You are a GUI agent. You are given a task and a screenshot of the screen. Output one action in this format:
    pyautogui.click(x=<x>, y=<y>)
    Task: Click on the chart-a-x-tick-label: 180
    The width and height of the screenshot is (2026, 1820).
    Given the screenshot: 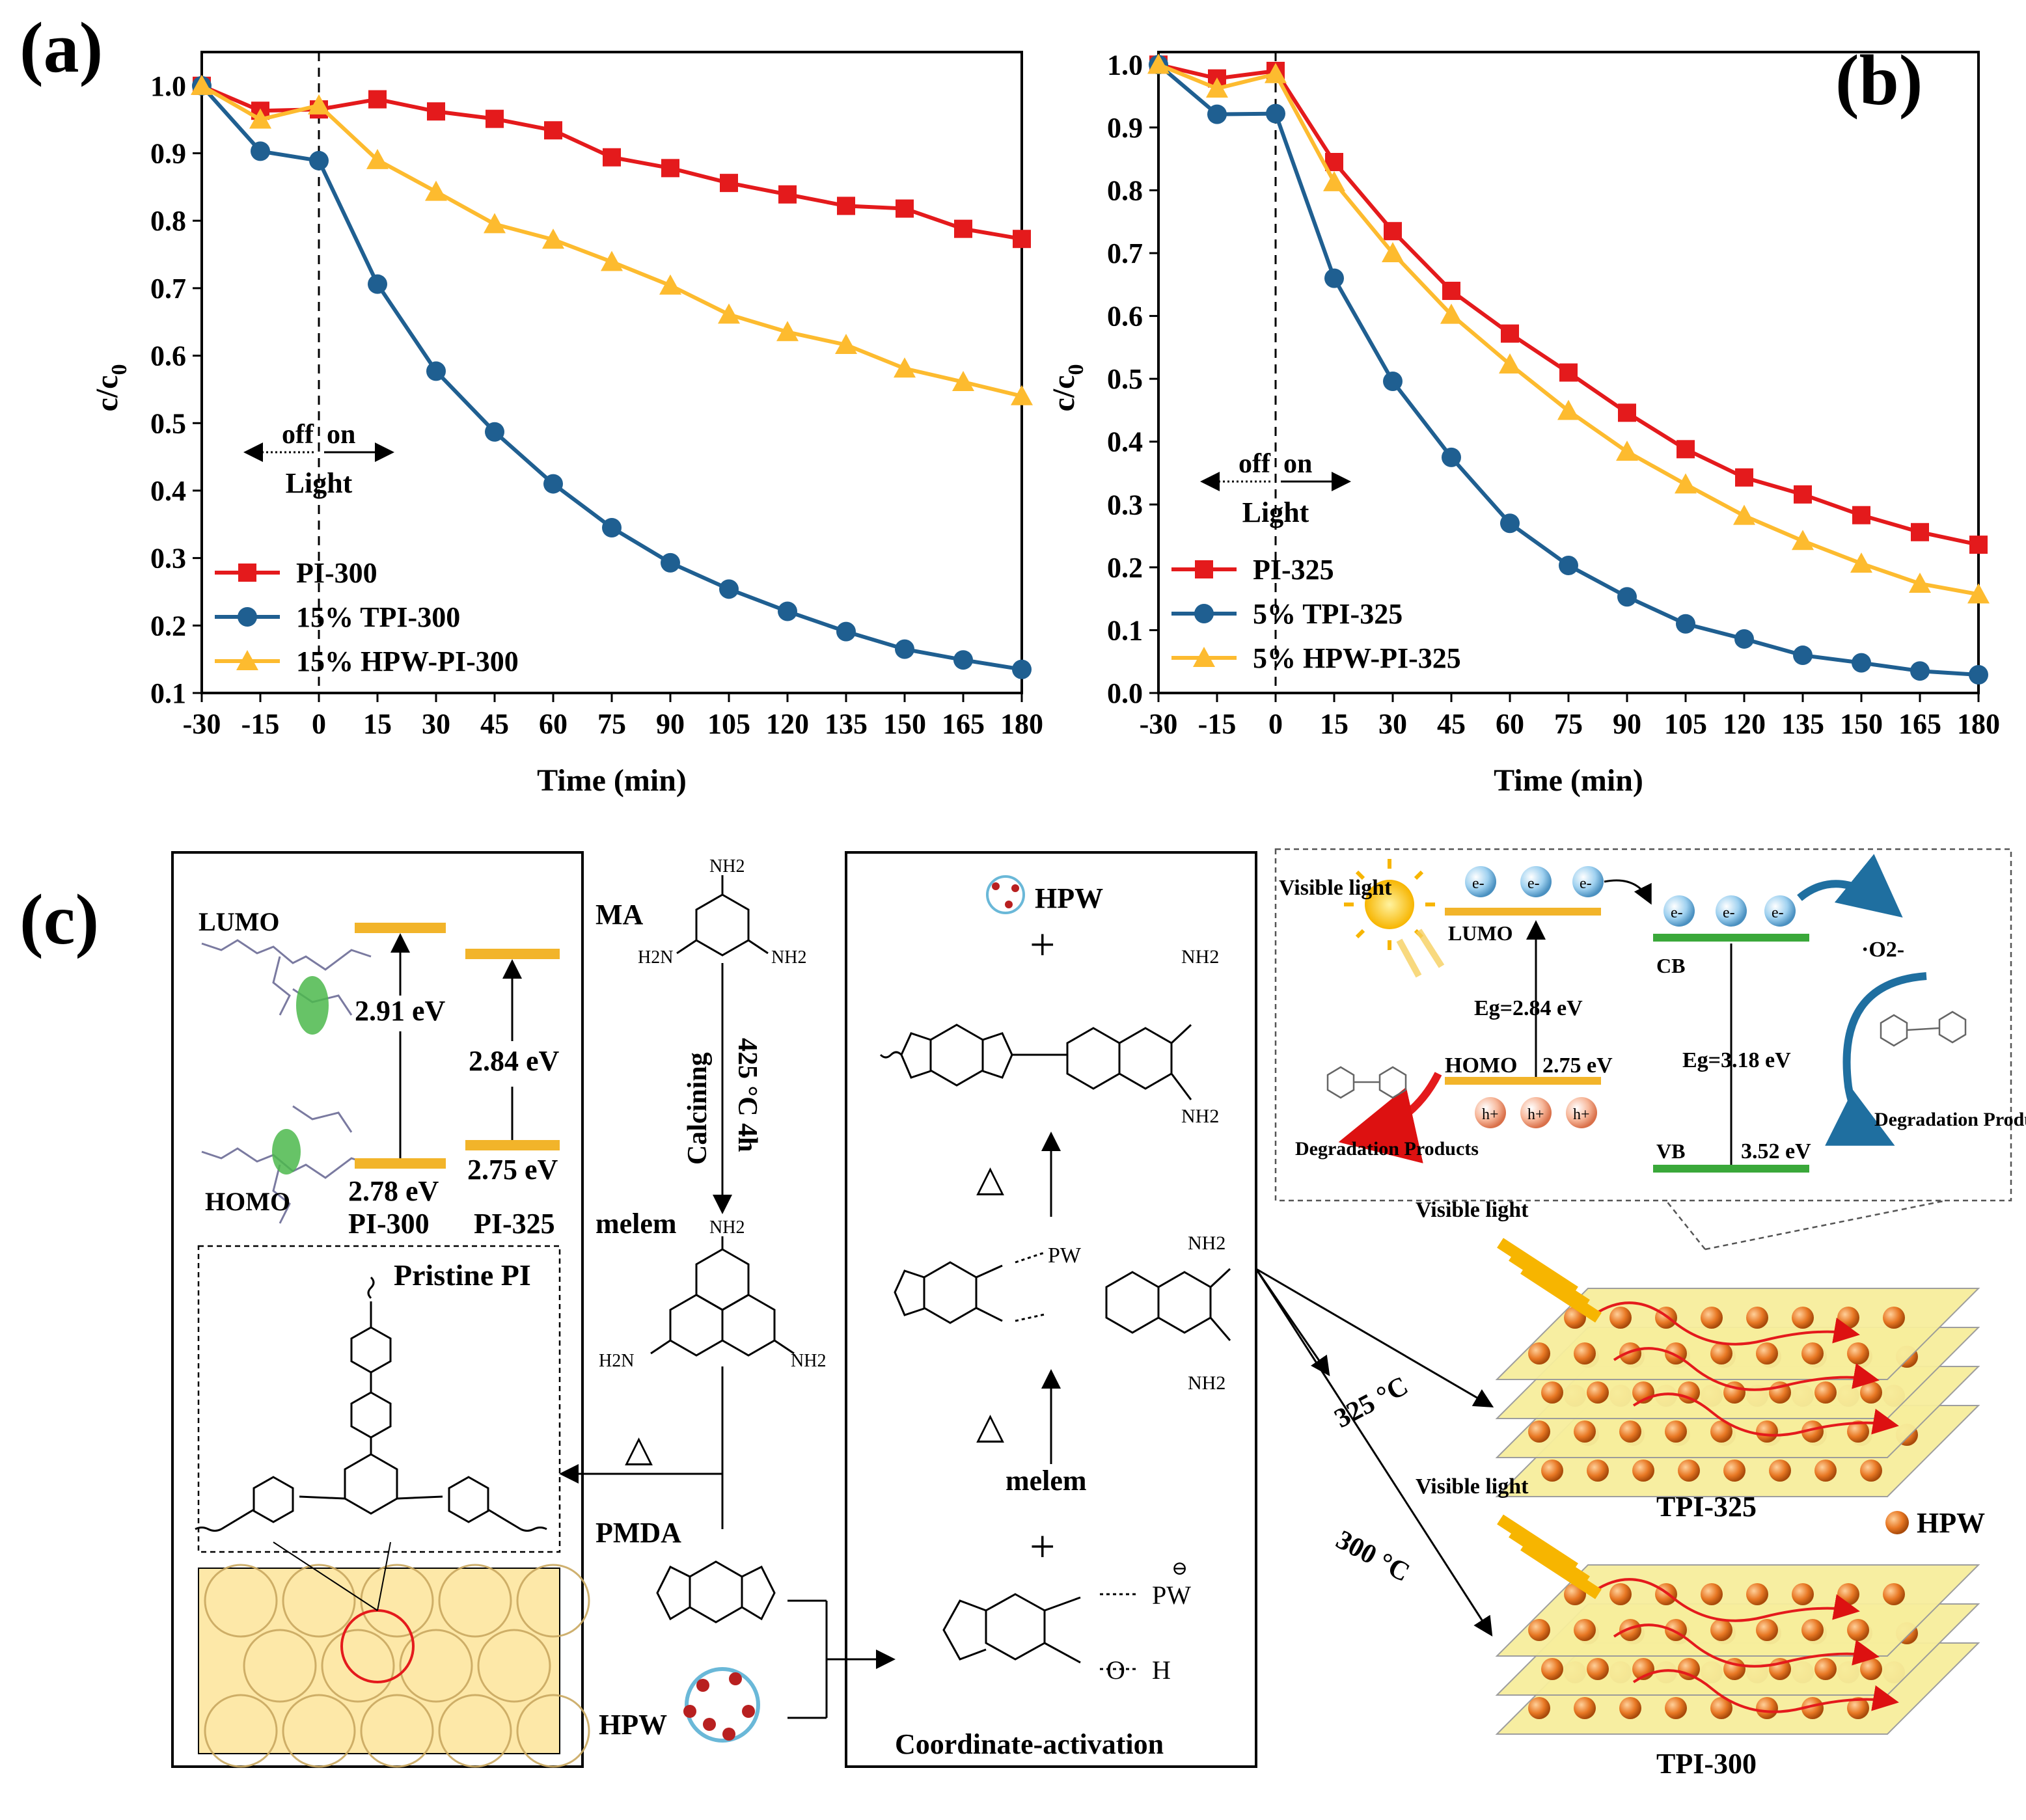 What is the action you would take?
    pyautogui.click(x=1021, y=724)
    